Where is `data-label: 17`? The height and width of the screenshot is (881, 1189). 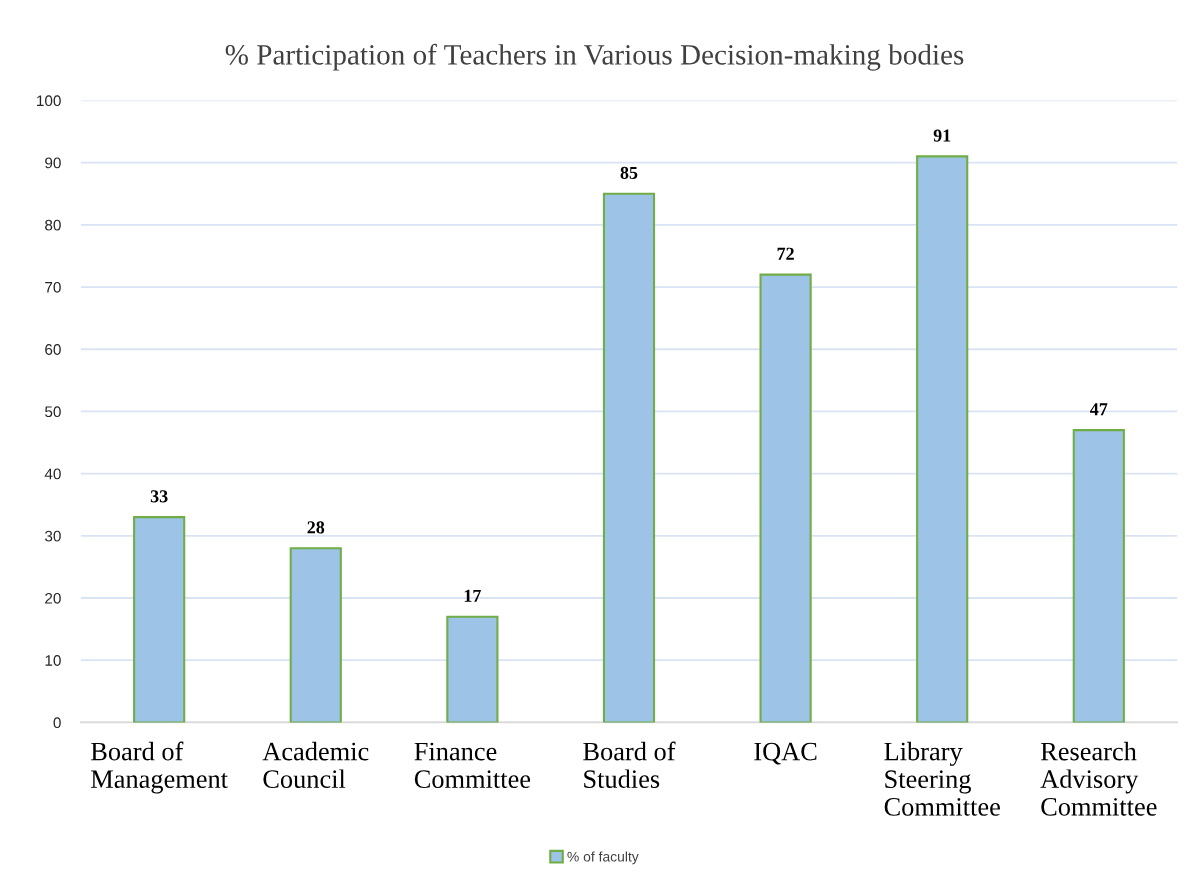
data-label: 17 is located at coordinates (472, 595).